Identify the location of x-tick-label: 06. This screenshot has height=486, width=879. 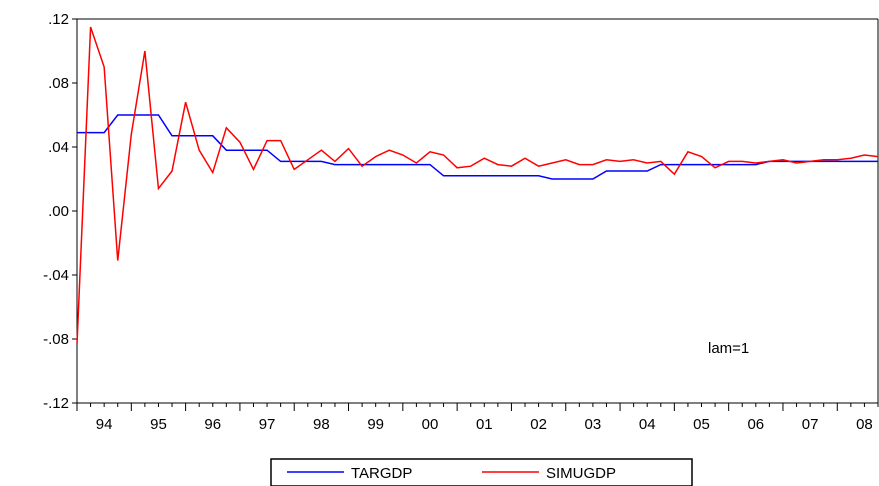
(755, 424).